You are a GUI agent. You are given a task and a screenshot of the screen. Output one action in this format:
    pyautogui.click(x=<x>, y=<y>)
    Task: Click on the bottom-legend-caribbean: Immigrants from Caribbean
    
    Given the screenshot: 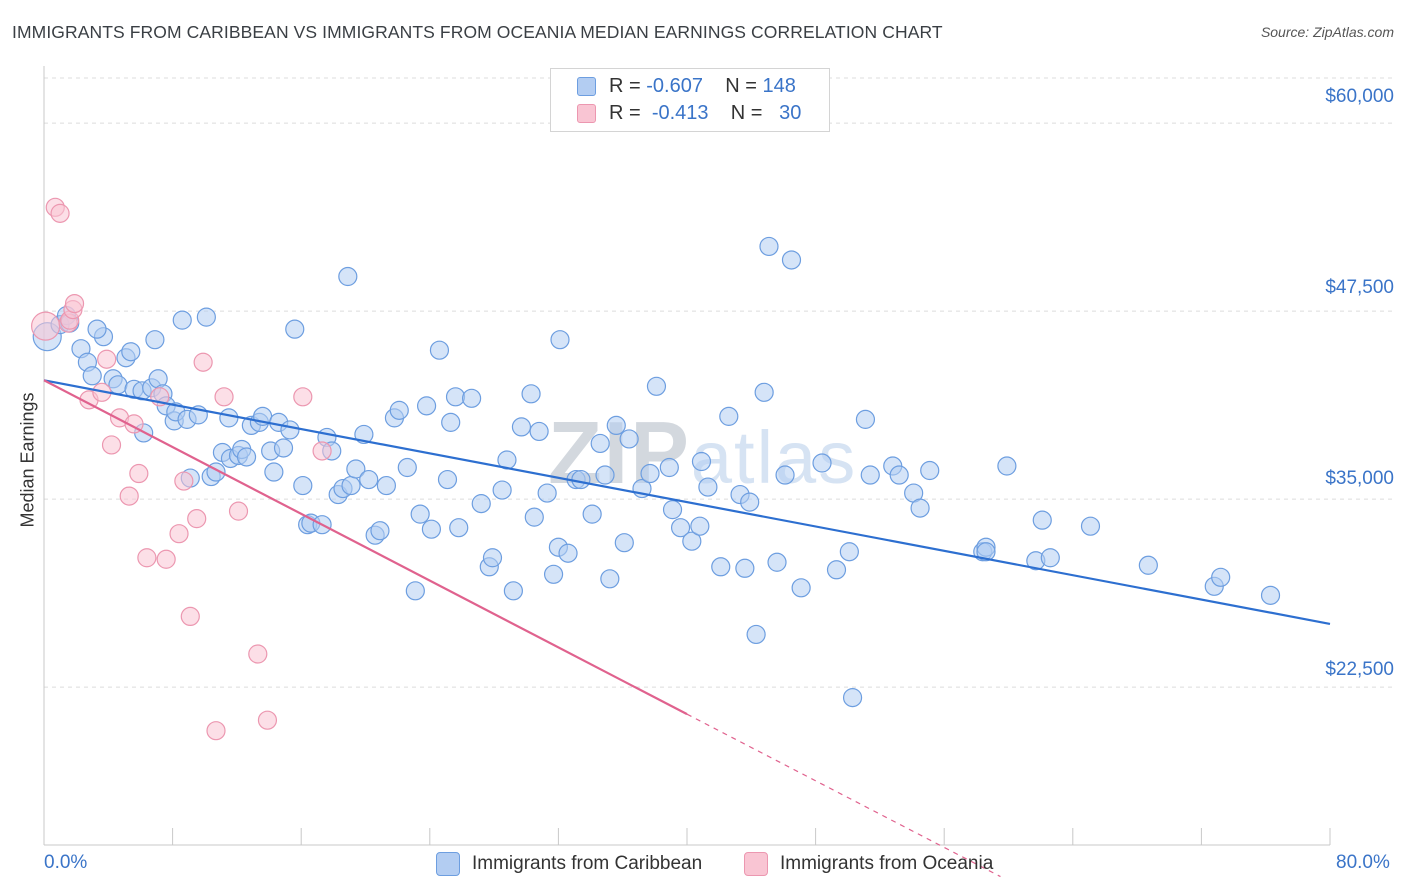 What is the action you would take?
    pyautogui.click(x=569, y=864)
    